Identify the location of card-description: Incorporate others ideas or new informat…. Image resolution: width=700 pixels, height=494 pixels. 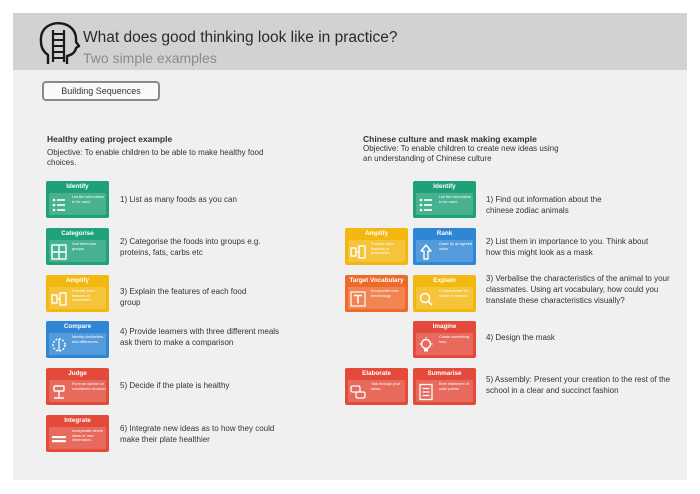
(87, 436).